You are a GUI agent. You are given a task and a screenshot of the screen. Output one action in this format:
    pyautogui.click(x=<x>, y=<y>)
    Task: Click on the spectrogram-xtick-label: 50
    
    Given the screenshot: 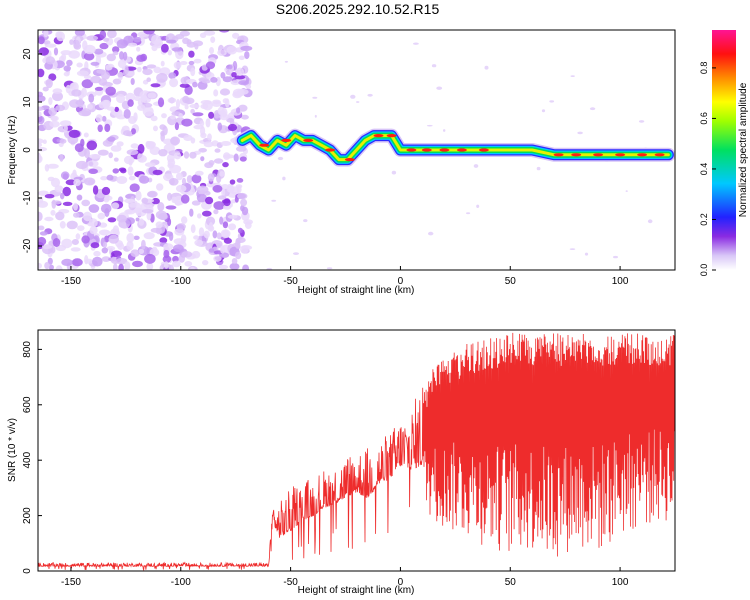 What is the action you would take?
    pyautogui.click(x=511, y=281)
    